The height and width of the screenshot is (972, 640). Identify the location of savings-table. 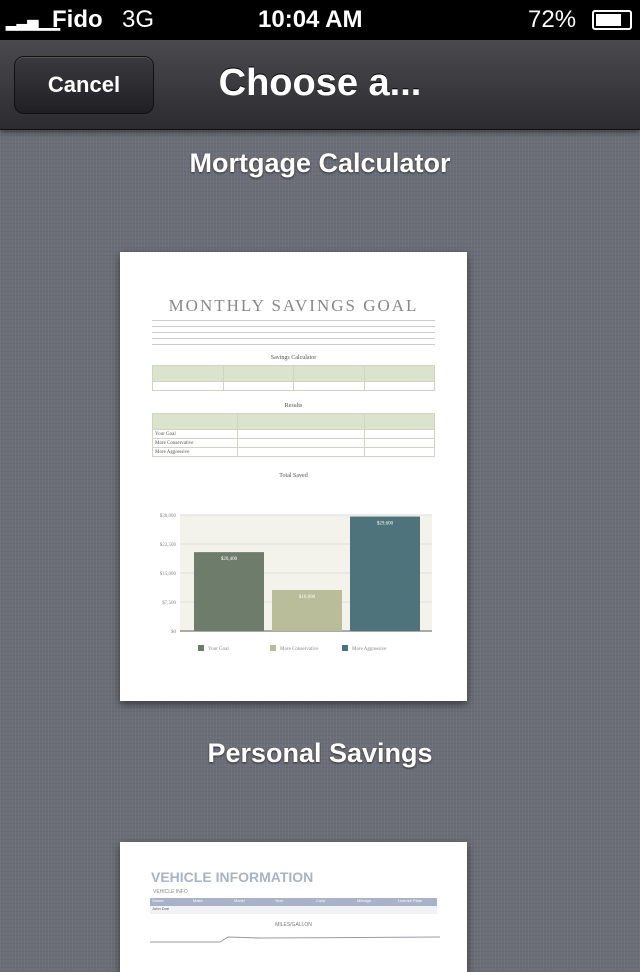
(293, 378).